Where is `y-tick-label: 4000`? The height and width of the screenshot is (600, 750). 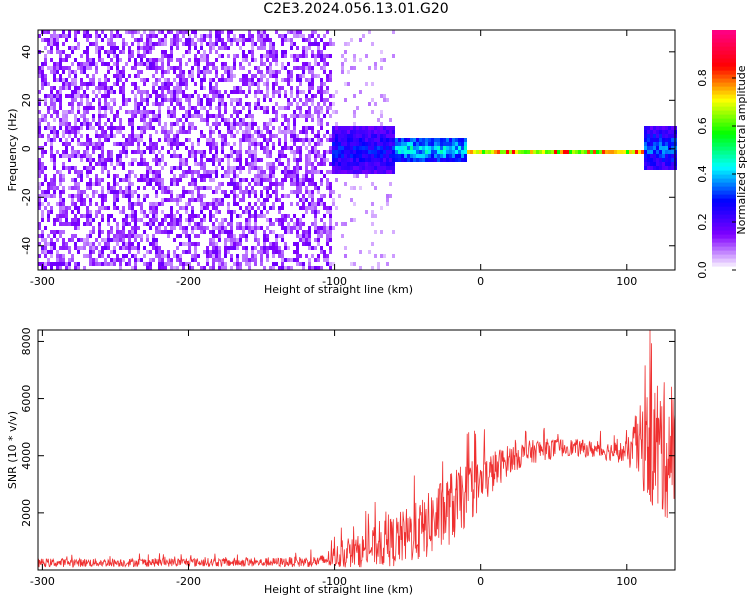 y-tick-label: 4000 is located at coordinates (26, 456).